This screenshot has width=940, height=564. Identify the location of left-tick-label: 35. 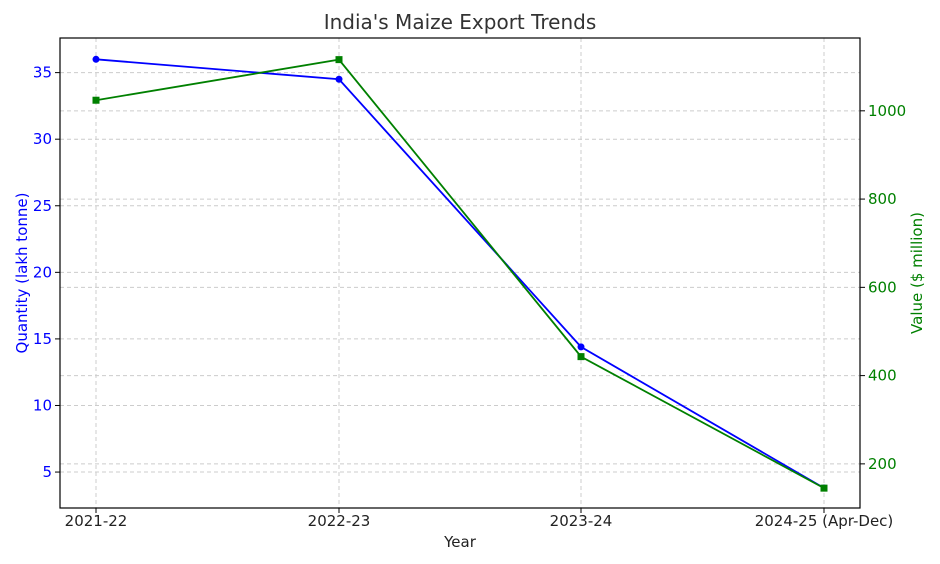
(42, 73).